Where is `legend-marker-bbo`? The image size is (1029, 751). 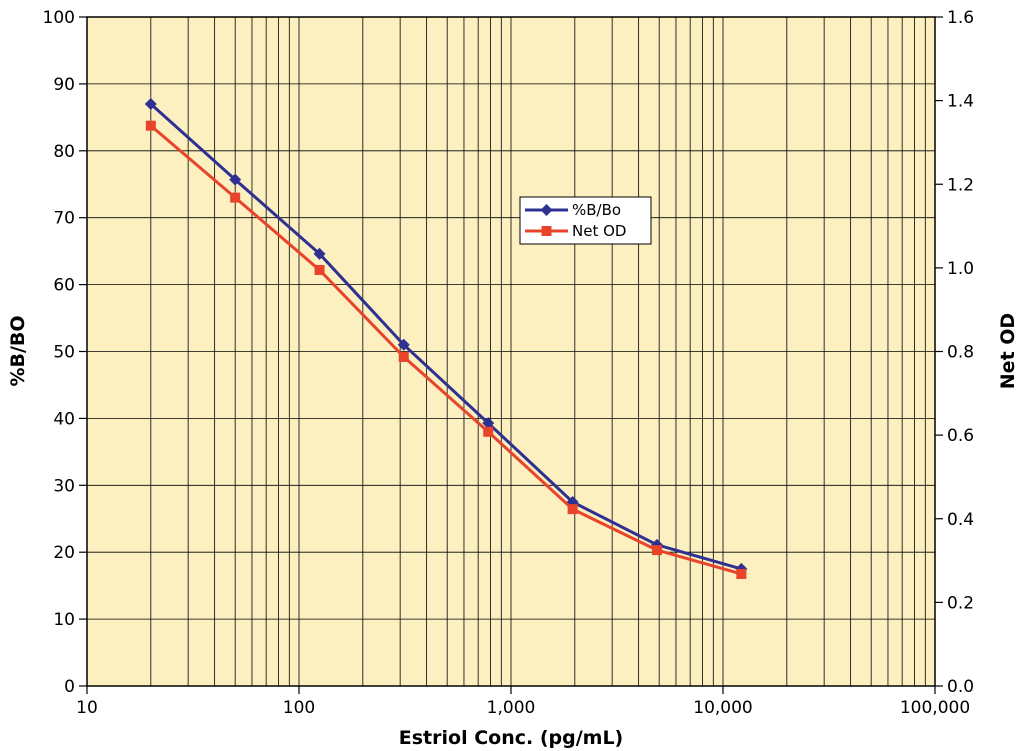 legend-marker-bbo is located at coordinates (546, 210).